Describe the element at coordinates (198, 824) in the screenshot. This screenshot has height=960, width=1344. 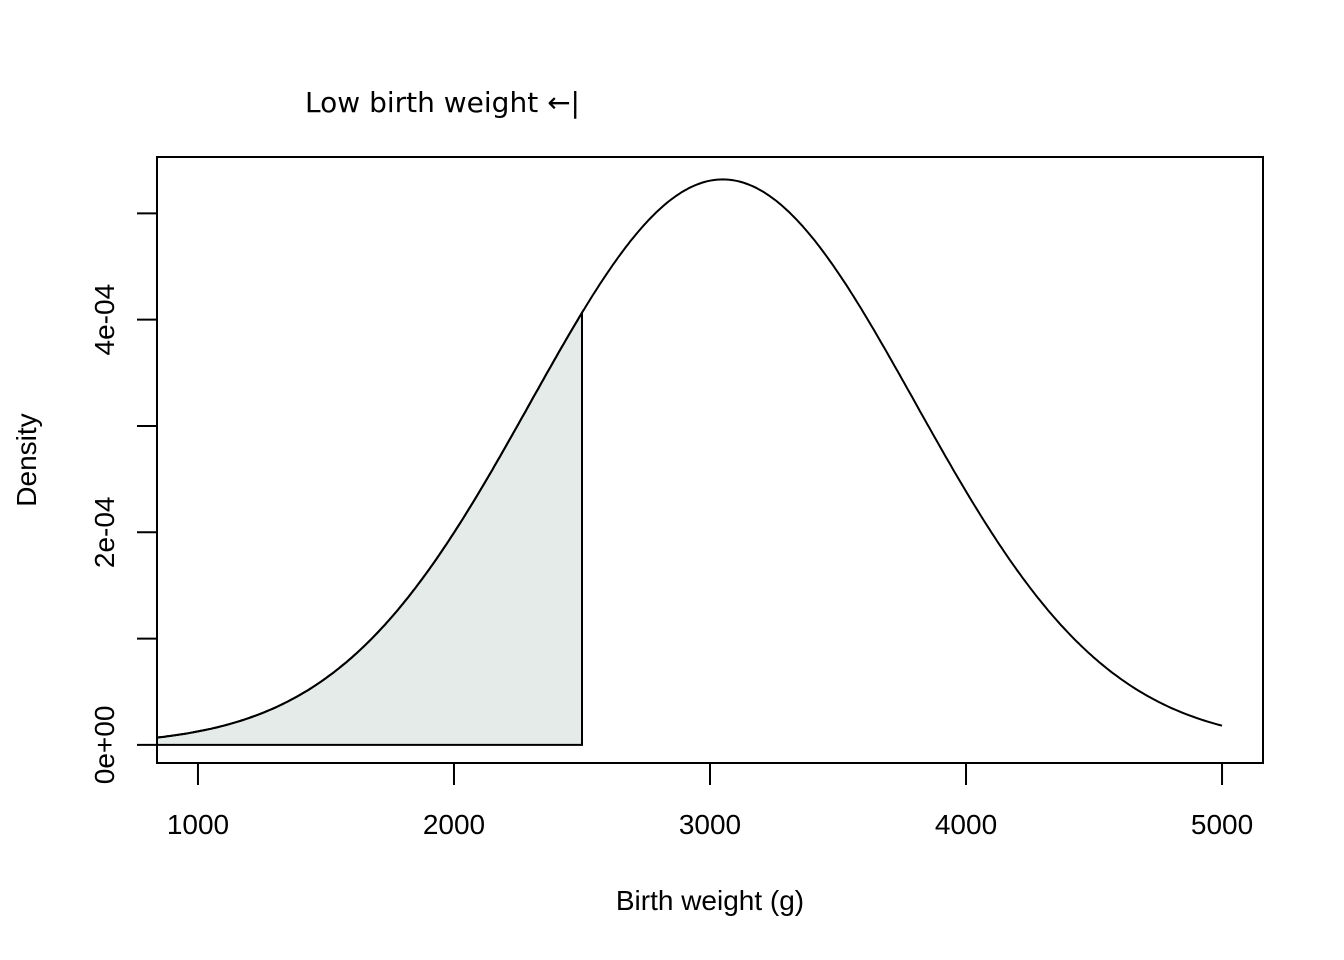
I see `x-tick-label: 1000` at that location.